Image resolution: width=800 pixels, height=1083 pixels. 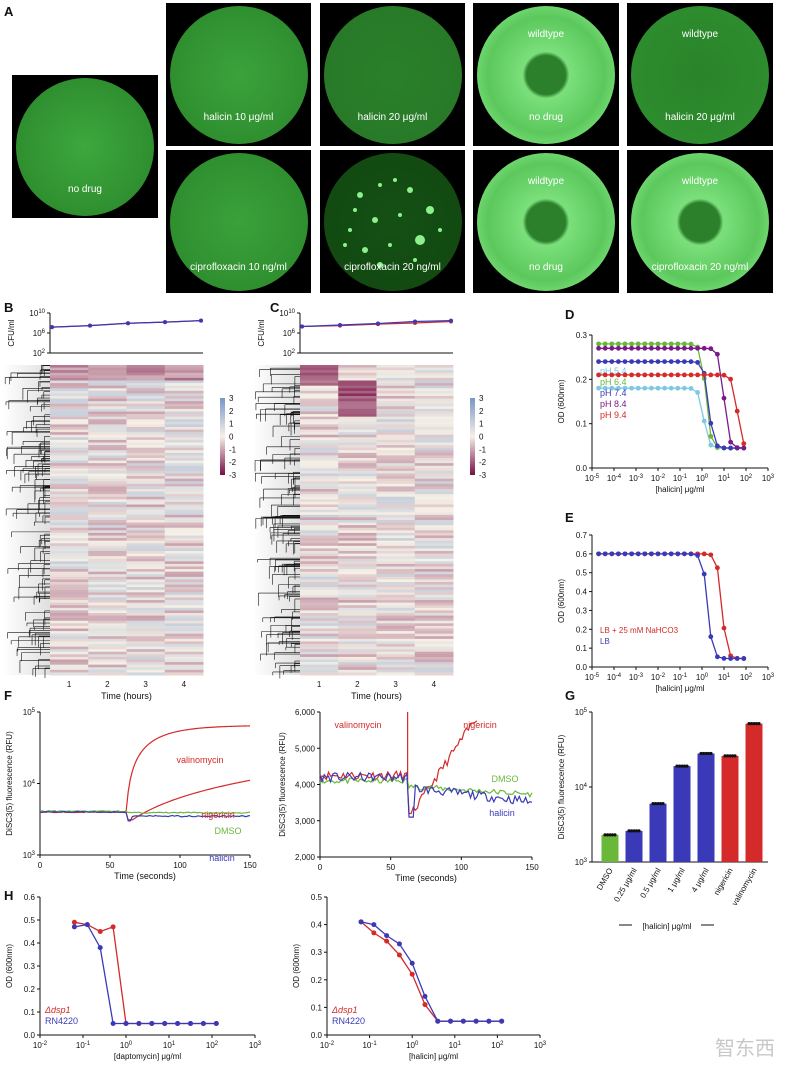 What do you see at coordinates (395, 684) in the screenshot?
I see `x-tick-label: 3` at bounding box center [395, 684].